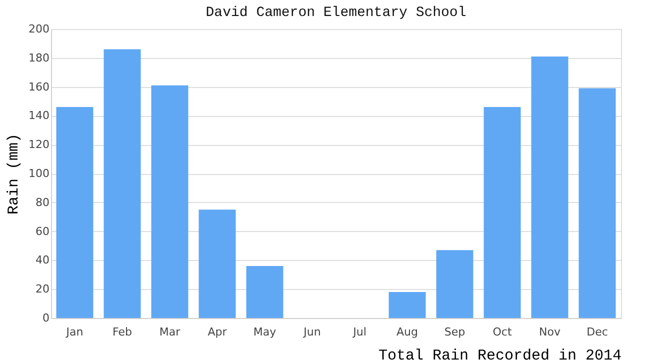 Image resolution: width=650 pixels, height=360 pixels. What do you see at coordinates (122, 332) in the screenshot?
I see `x-tick-label: Feb` at bounding box center [122, 332].